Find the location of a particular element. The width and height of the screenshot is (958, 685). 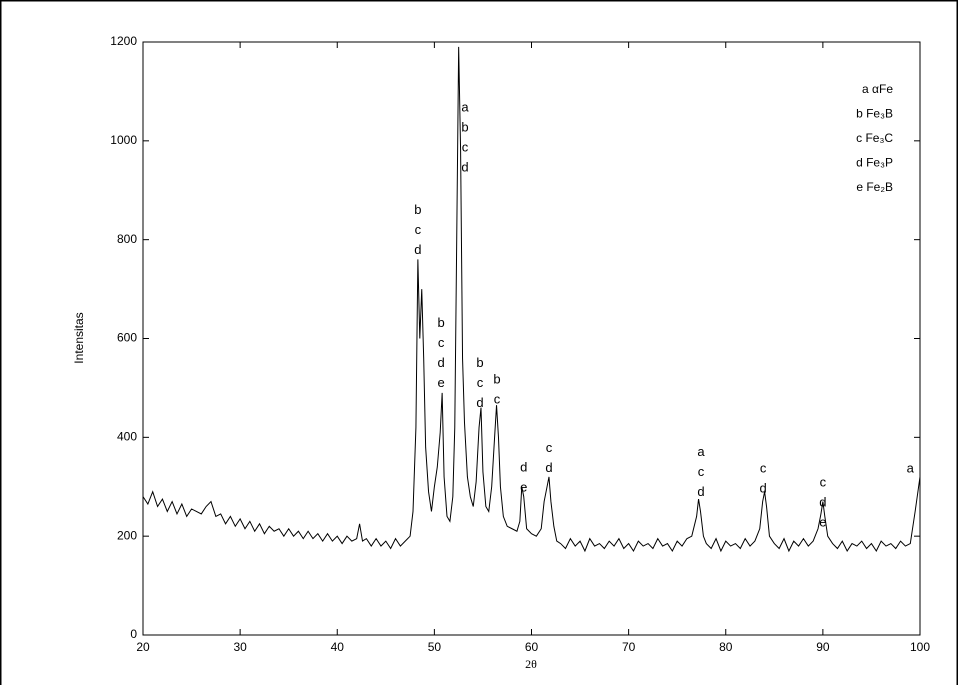

y-tick-label: 1200 is located at coordinates (123, 41).